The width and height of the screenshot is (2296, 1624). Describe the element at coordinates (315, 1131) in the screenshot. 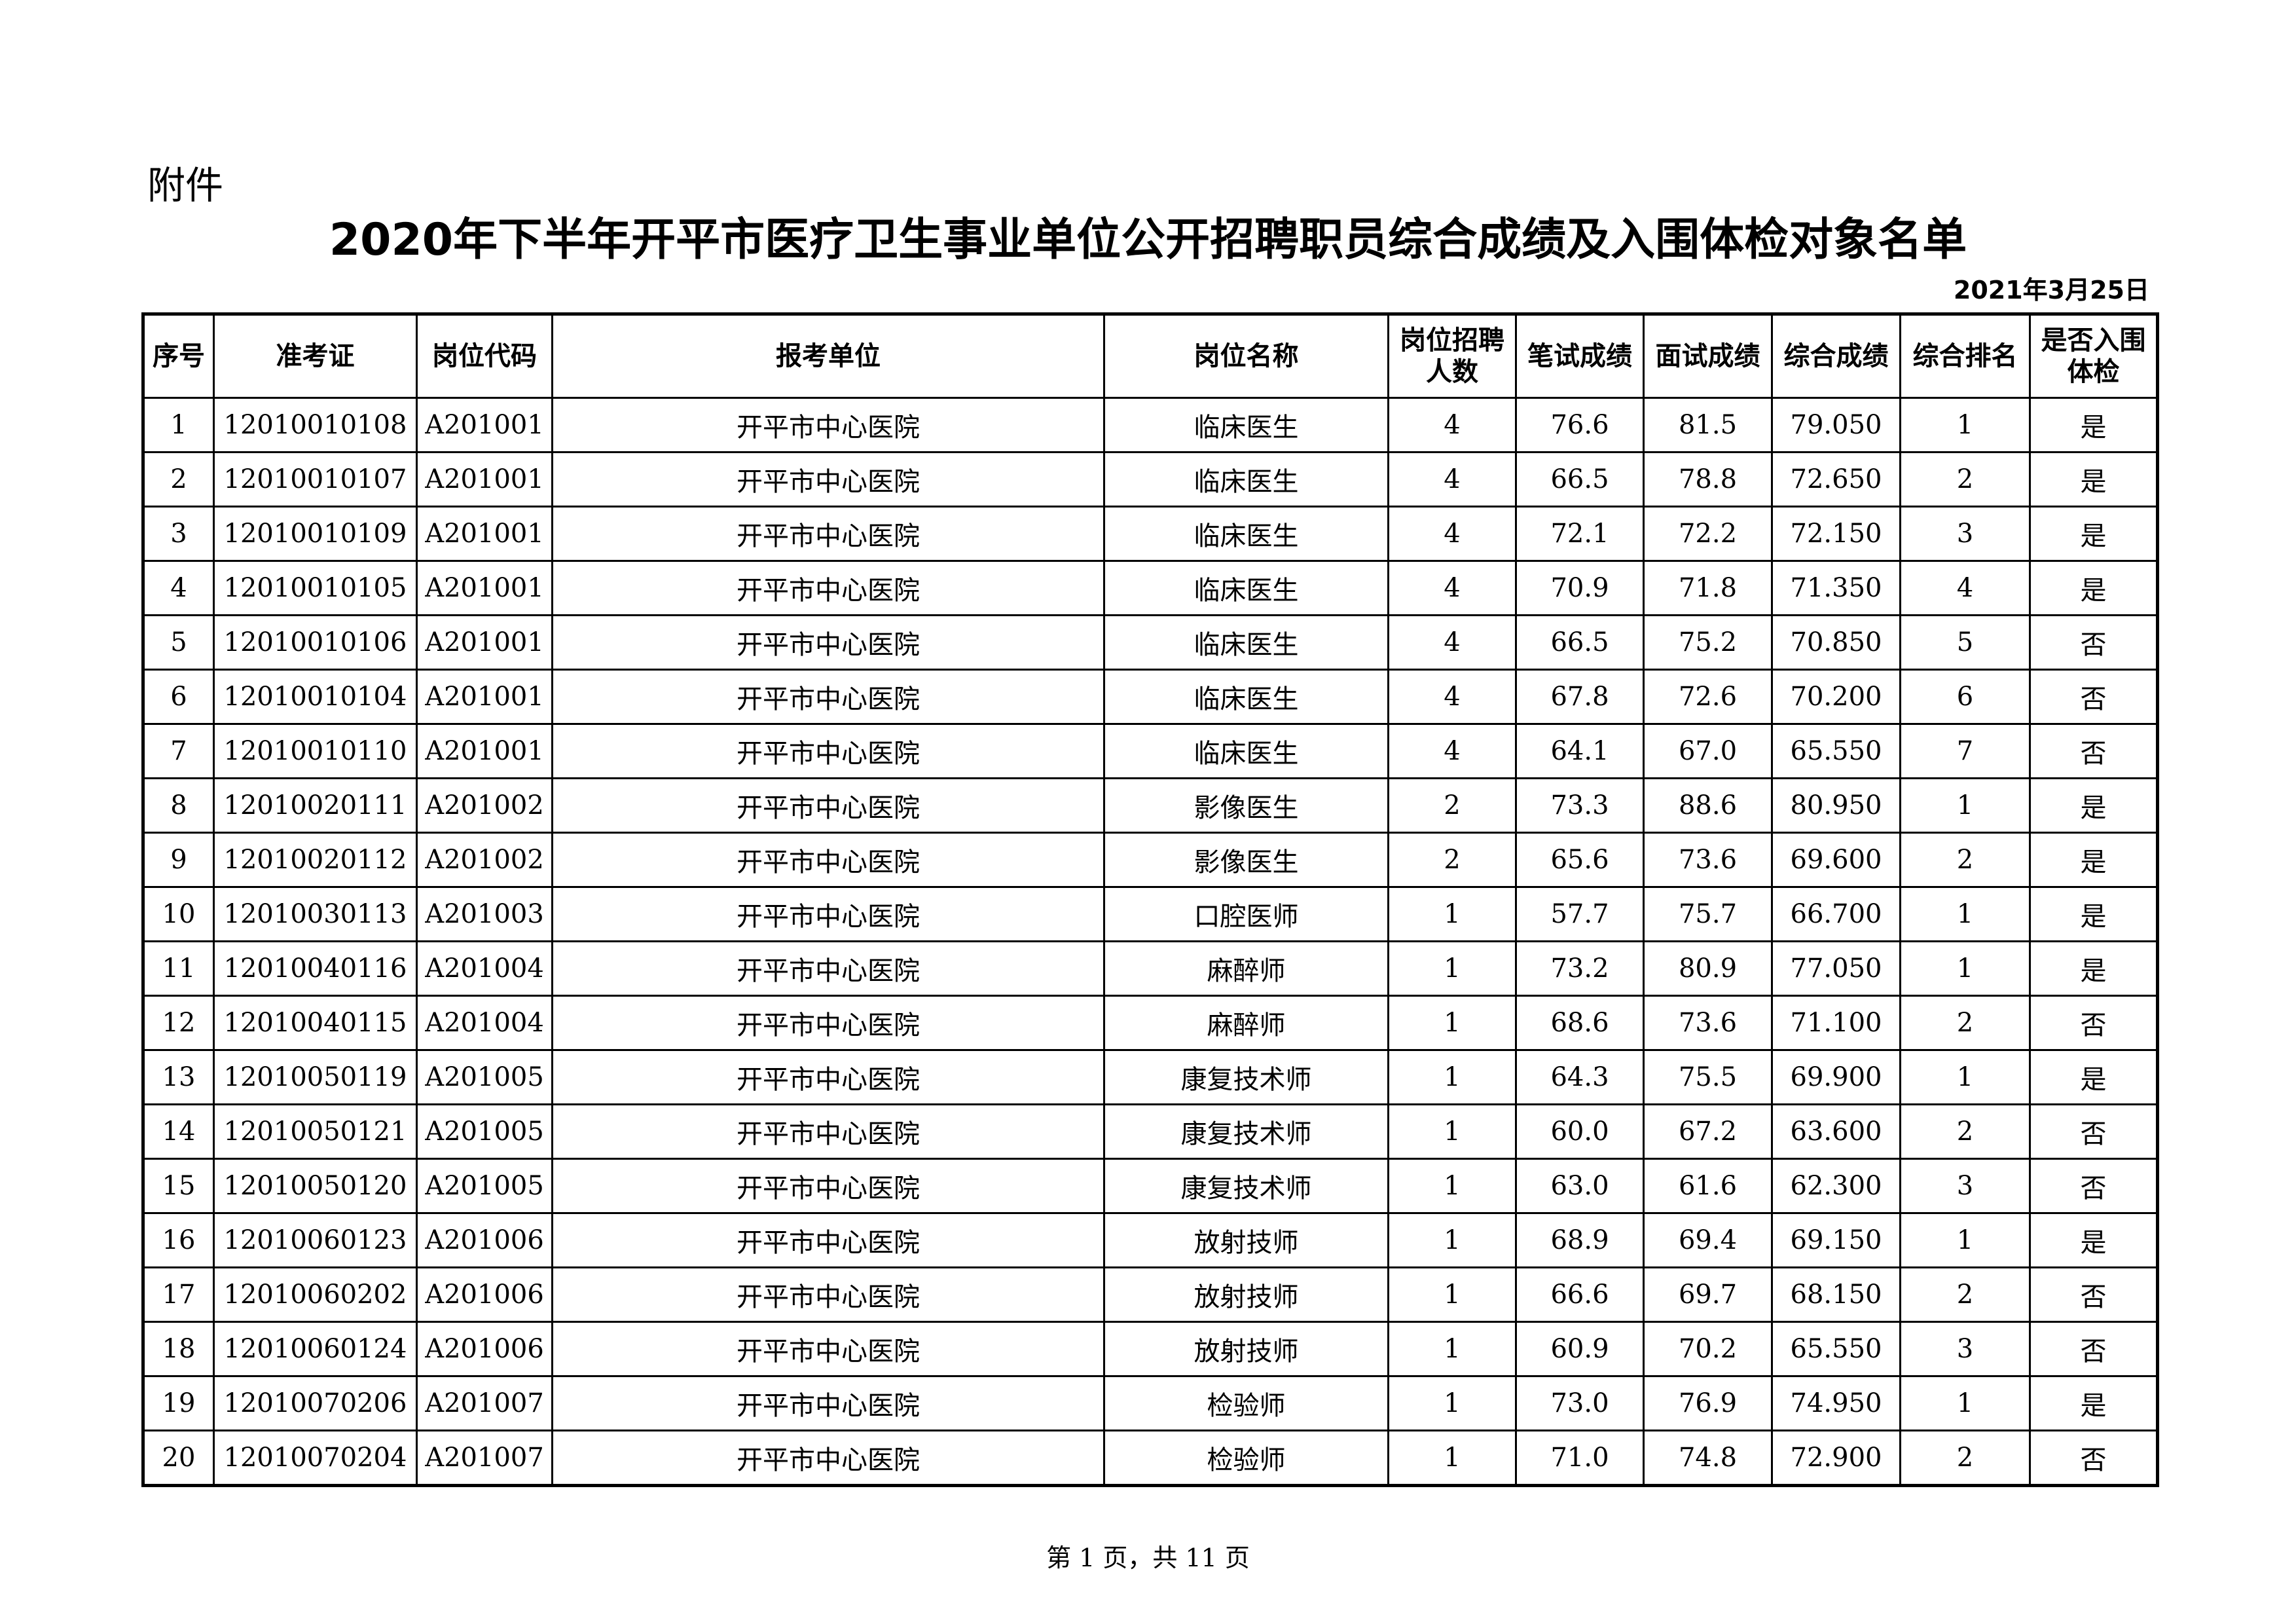

I see `cell-ticket-number: 12010050121` at that location.